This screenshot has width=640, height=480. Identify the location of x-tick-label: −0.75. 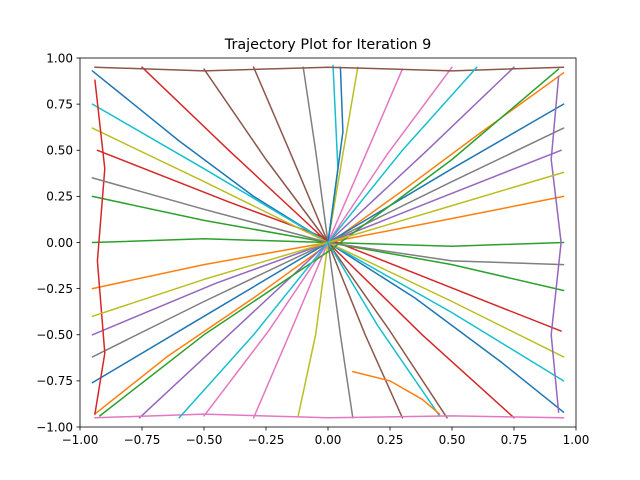
(142, 440).